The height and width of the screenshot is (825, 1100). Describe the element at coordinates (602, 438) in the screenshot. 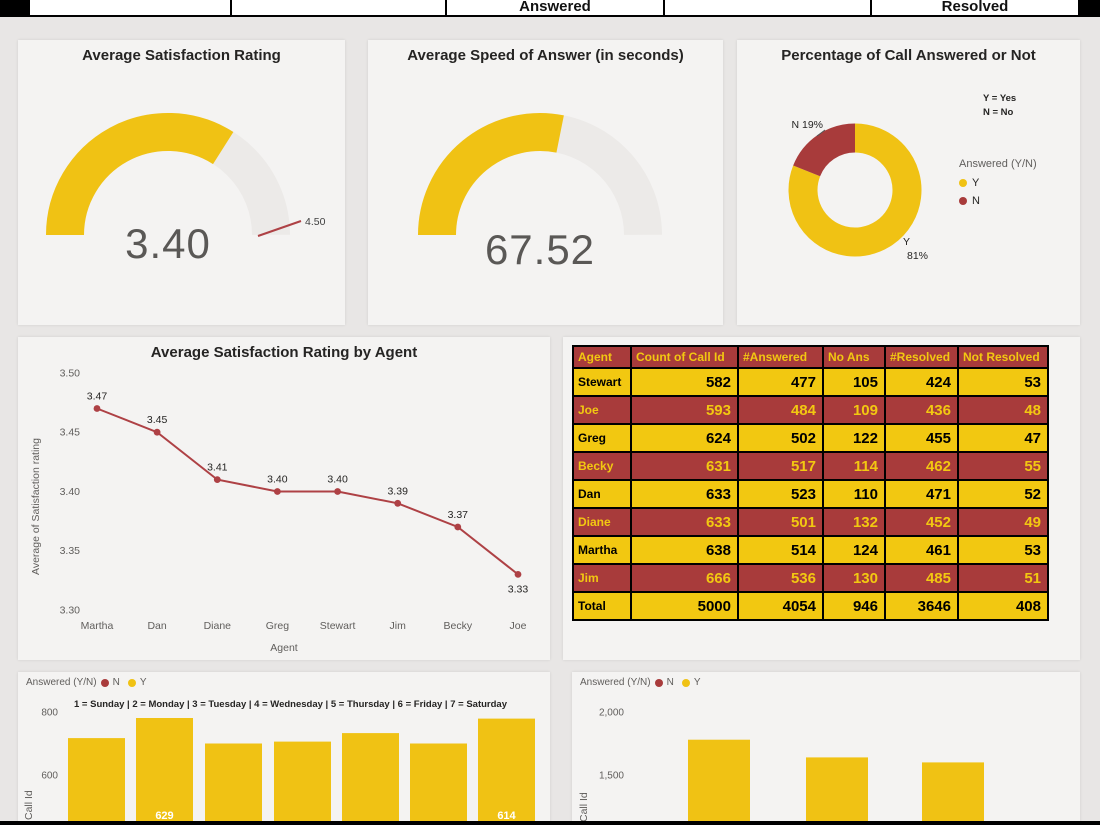

I see `agent-name-cell: Greg` at that location.